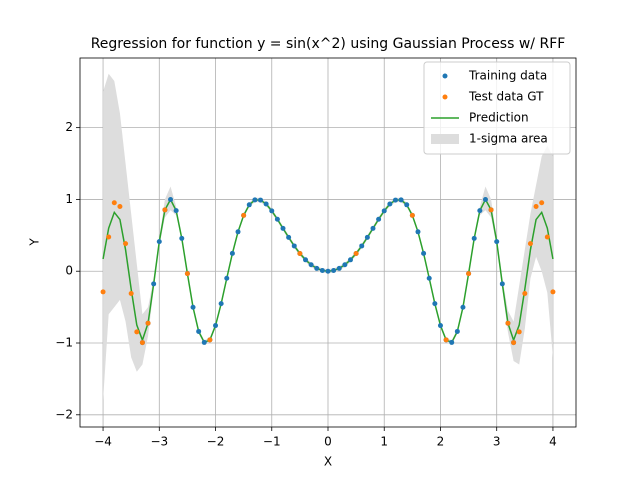 Image resolution: width=640 pixels, height=480 pixels. What do you see at coordinates (272, 442) in the screenshot?
I see `x-tick-label: −1` at bounding box center [272, 442].